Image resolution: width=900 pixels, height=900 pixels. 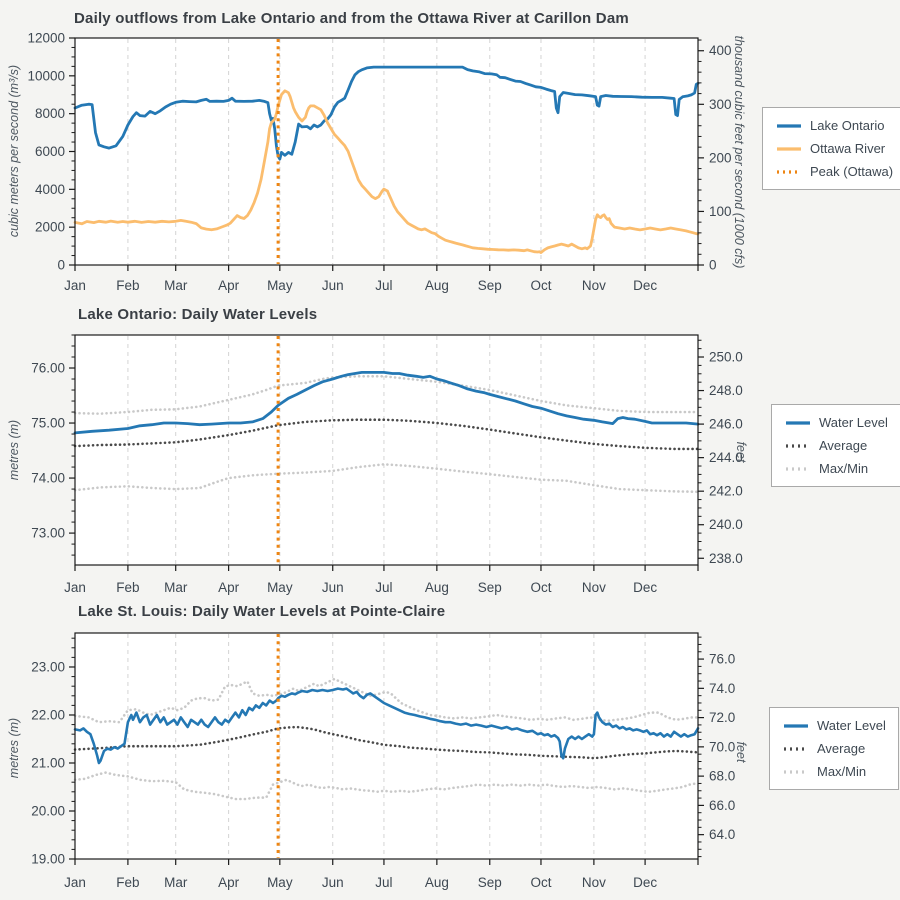 I want to click on legend-label: Average, so click(x=843, y=445).